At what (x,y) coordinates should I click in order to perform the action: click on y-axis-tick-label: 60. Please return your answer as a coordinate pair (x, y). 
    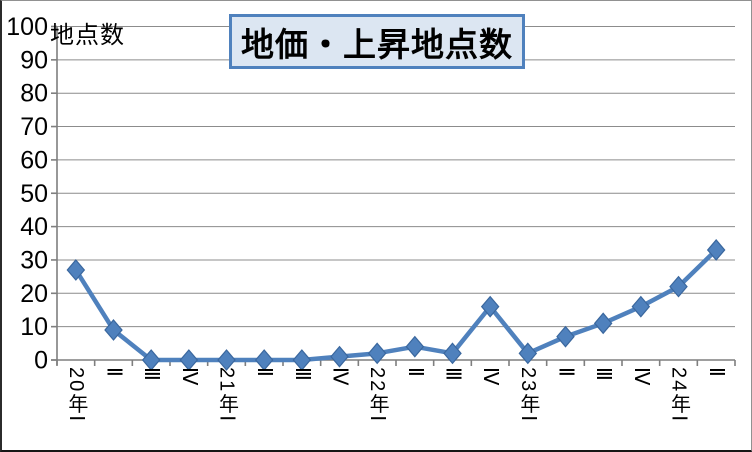
    Looking at the image, I should click on (34, 160).